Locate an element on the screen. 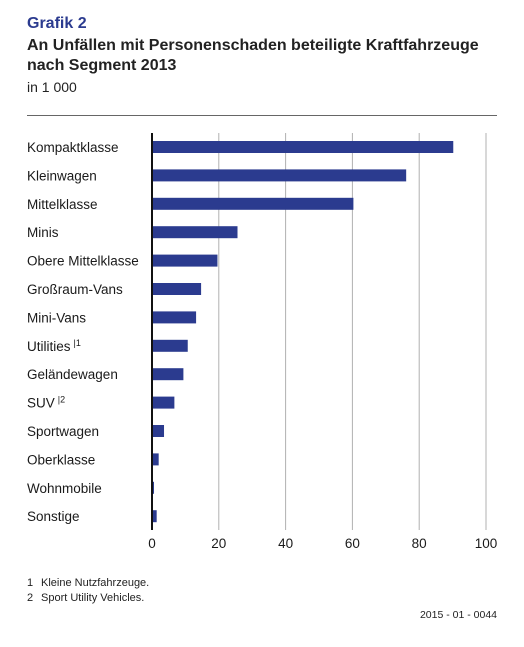  chart-title-line-2: nach Segment 2013 is located at coordinates (102, 65).